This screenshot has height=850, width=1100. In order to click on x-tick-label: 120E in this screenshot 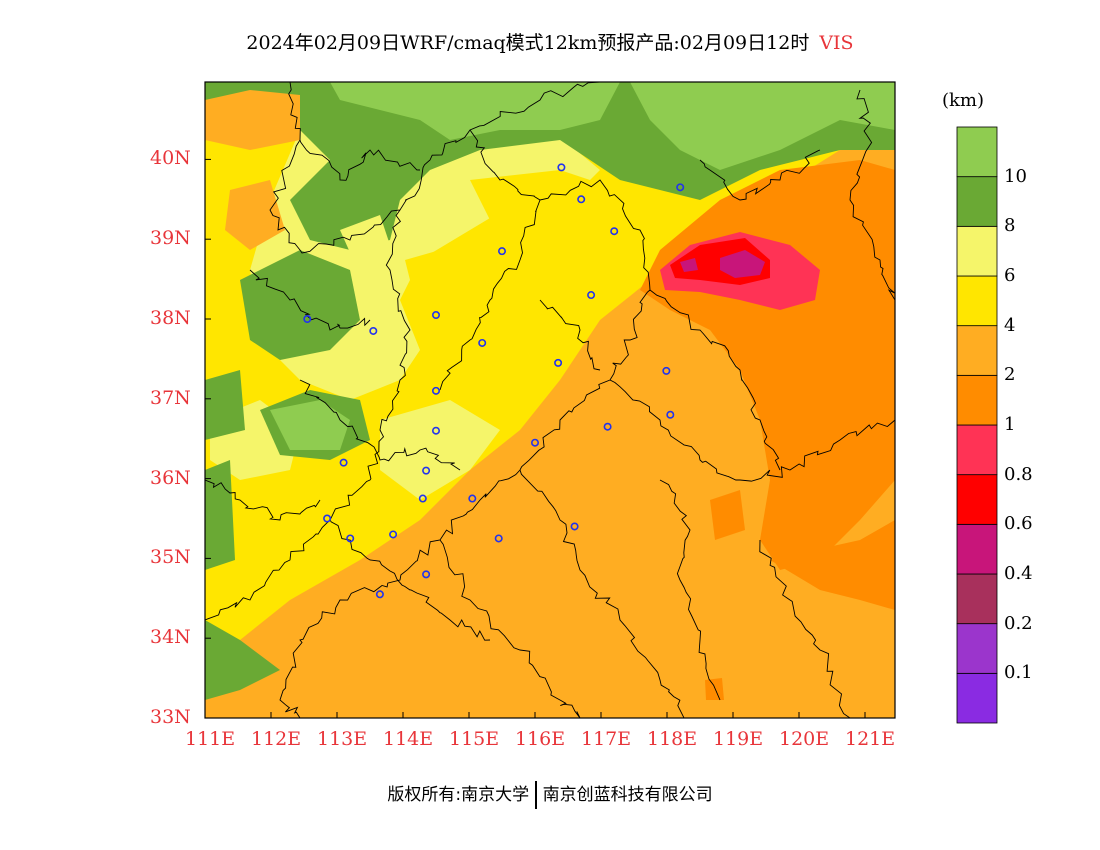, I will do `click(804, 739)`.